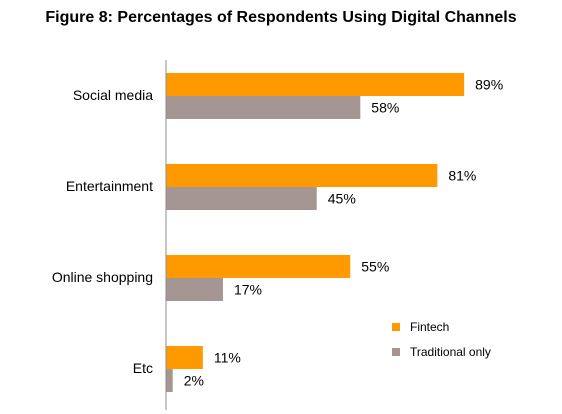 The image size is (562, 414). I want to click on data-label-traditional-only-etc: 2%, so click(194, 381).